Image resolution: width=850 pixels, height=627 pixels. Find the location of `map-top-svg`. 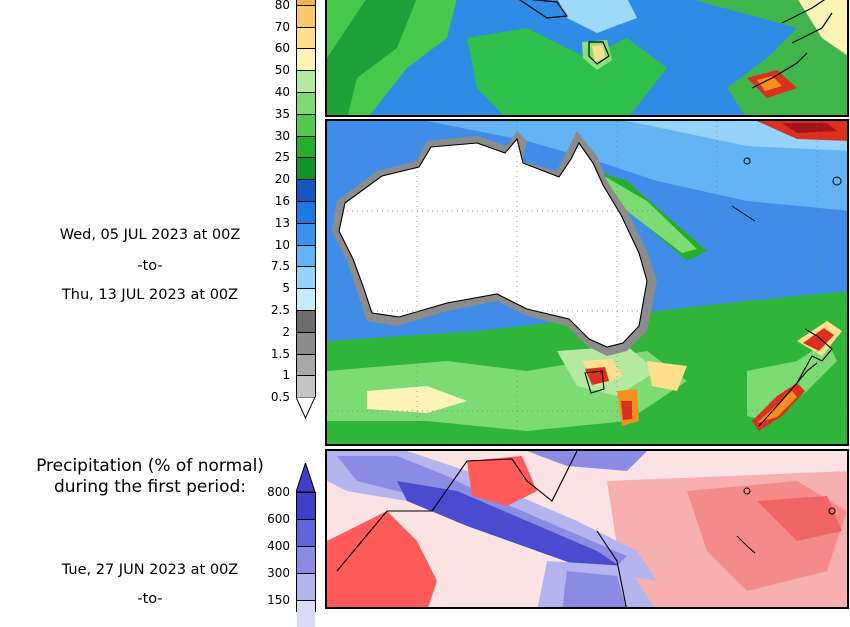

map-top-svg is located at coordinates (587, 57).